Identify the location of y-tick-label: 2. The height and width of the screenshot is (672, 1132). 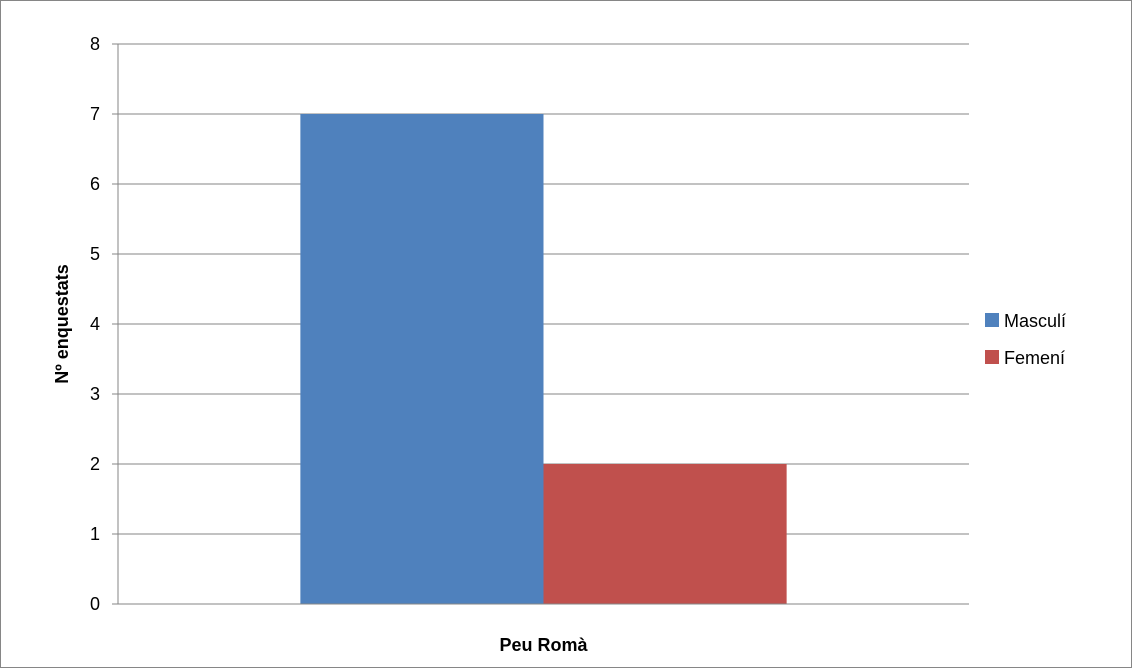
(95, 464).